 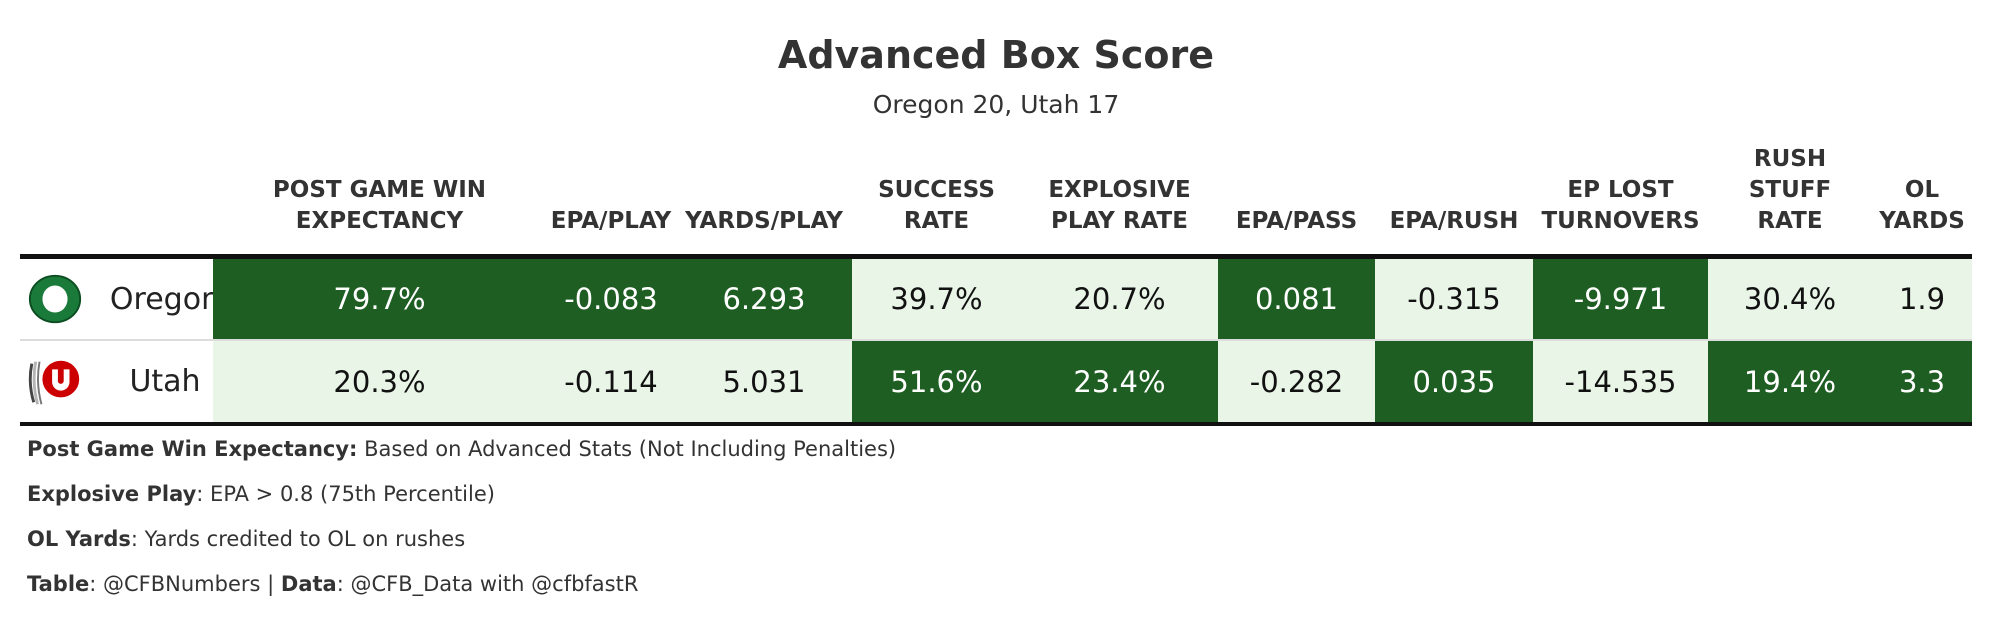 I want to click on column-header-line: YARDS, so click(x=1922, y=221).